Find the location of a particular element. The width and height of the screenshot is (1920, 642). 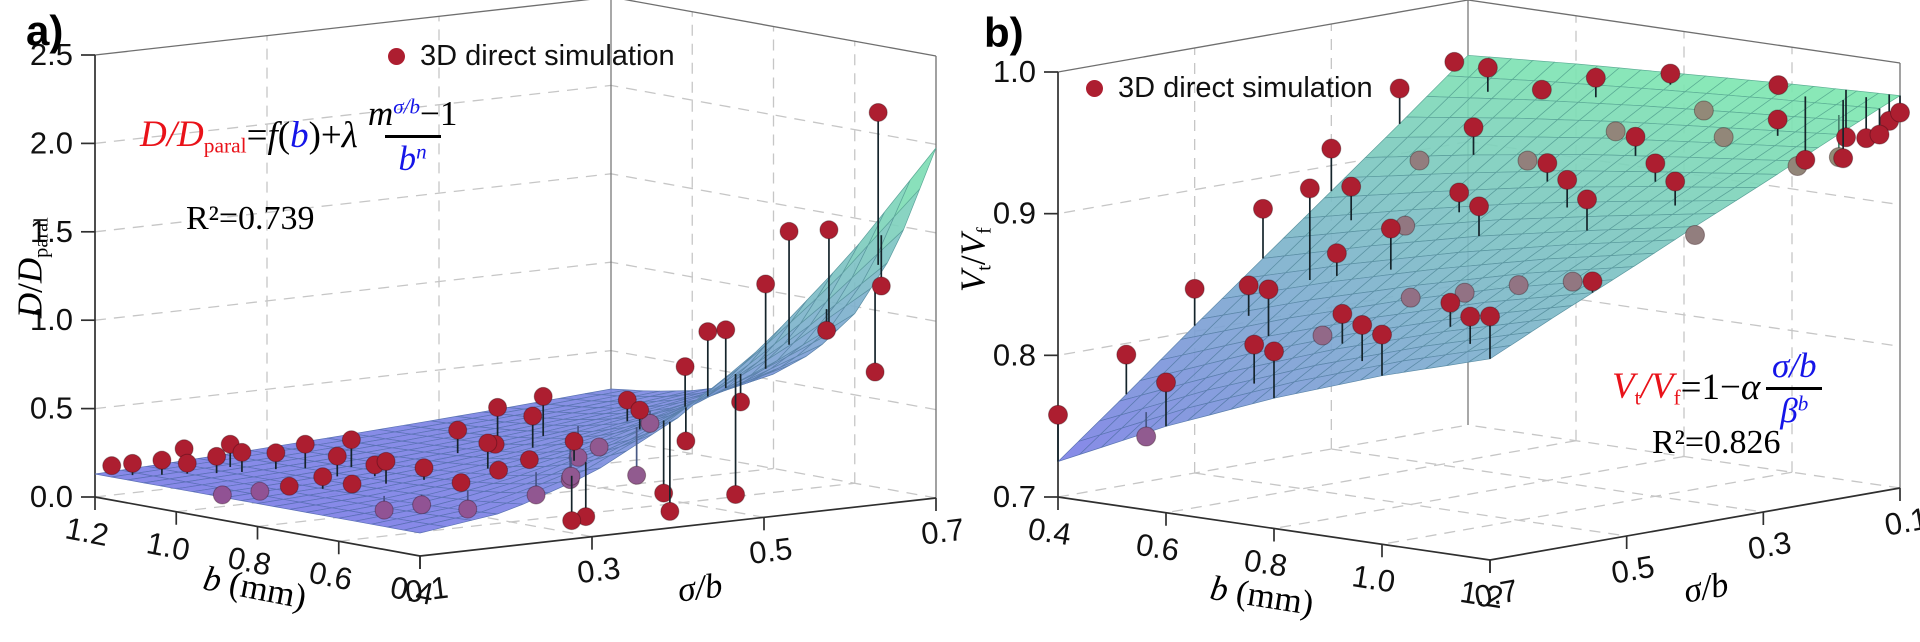

eq-a-lhs: D/Dparal is located at coordinates (193, 135).